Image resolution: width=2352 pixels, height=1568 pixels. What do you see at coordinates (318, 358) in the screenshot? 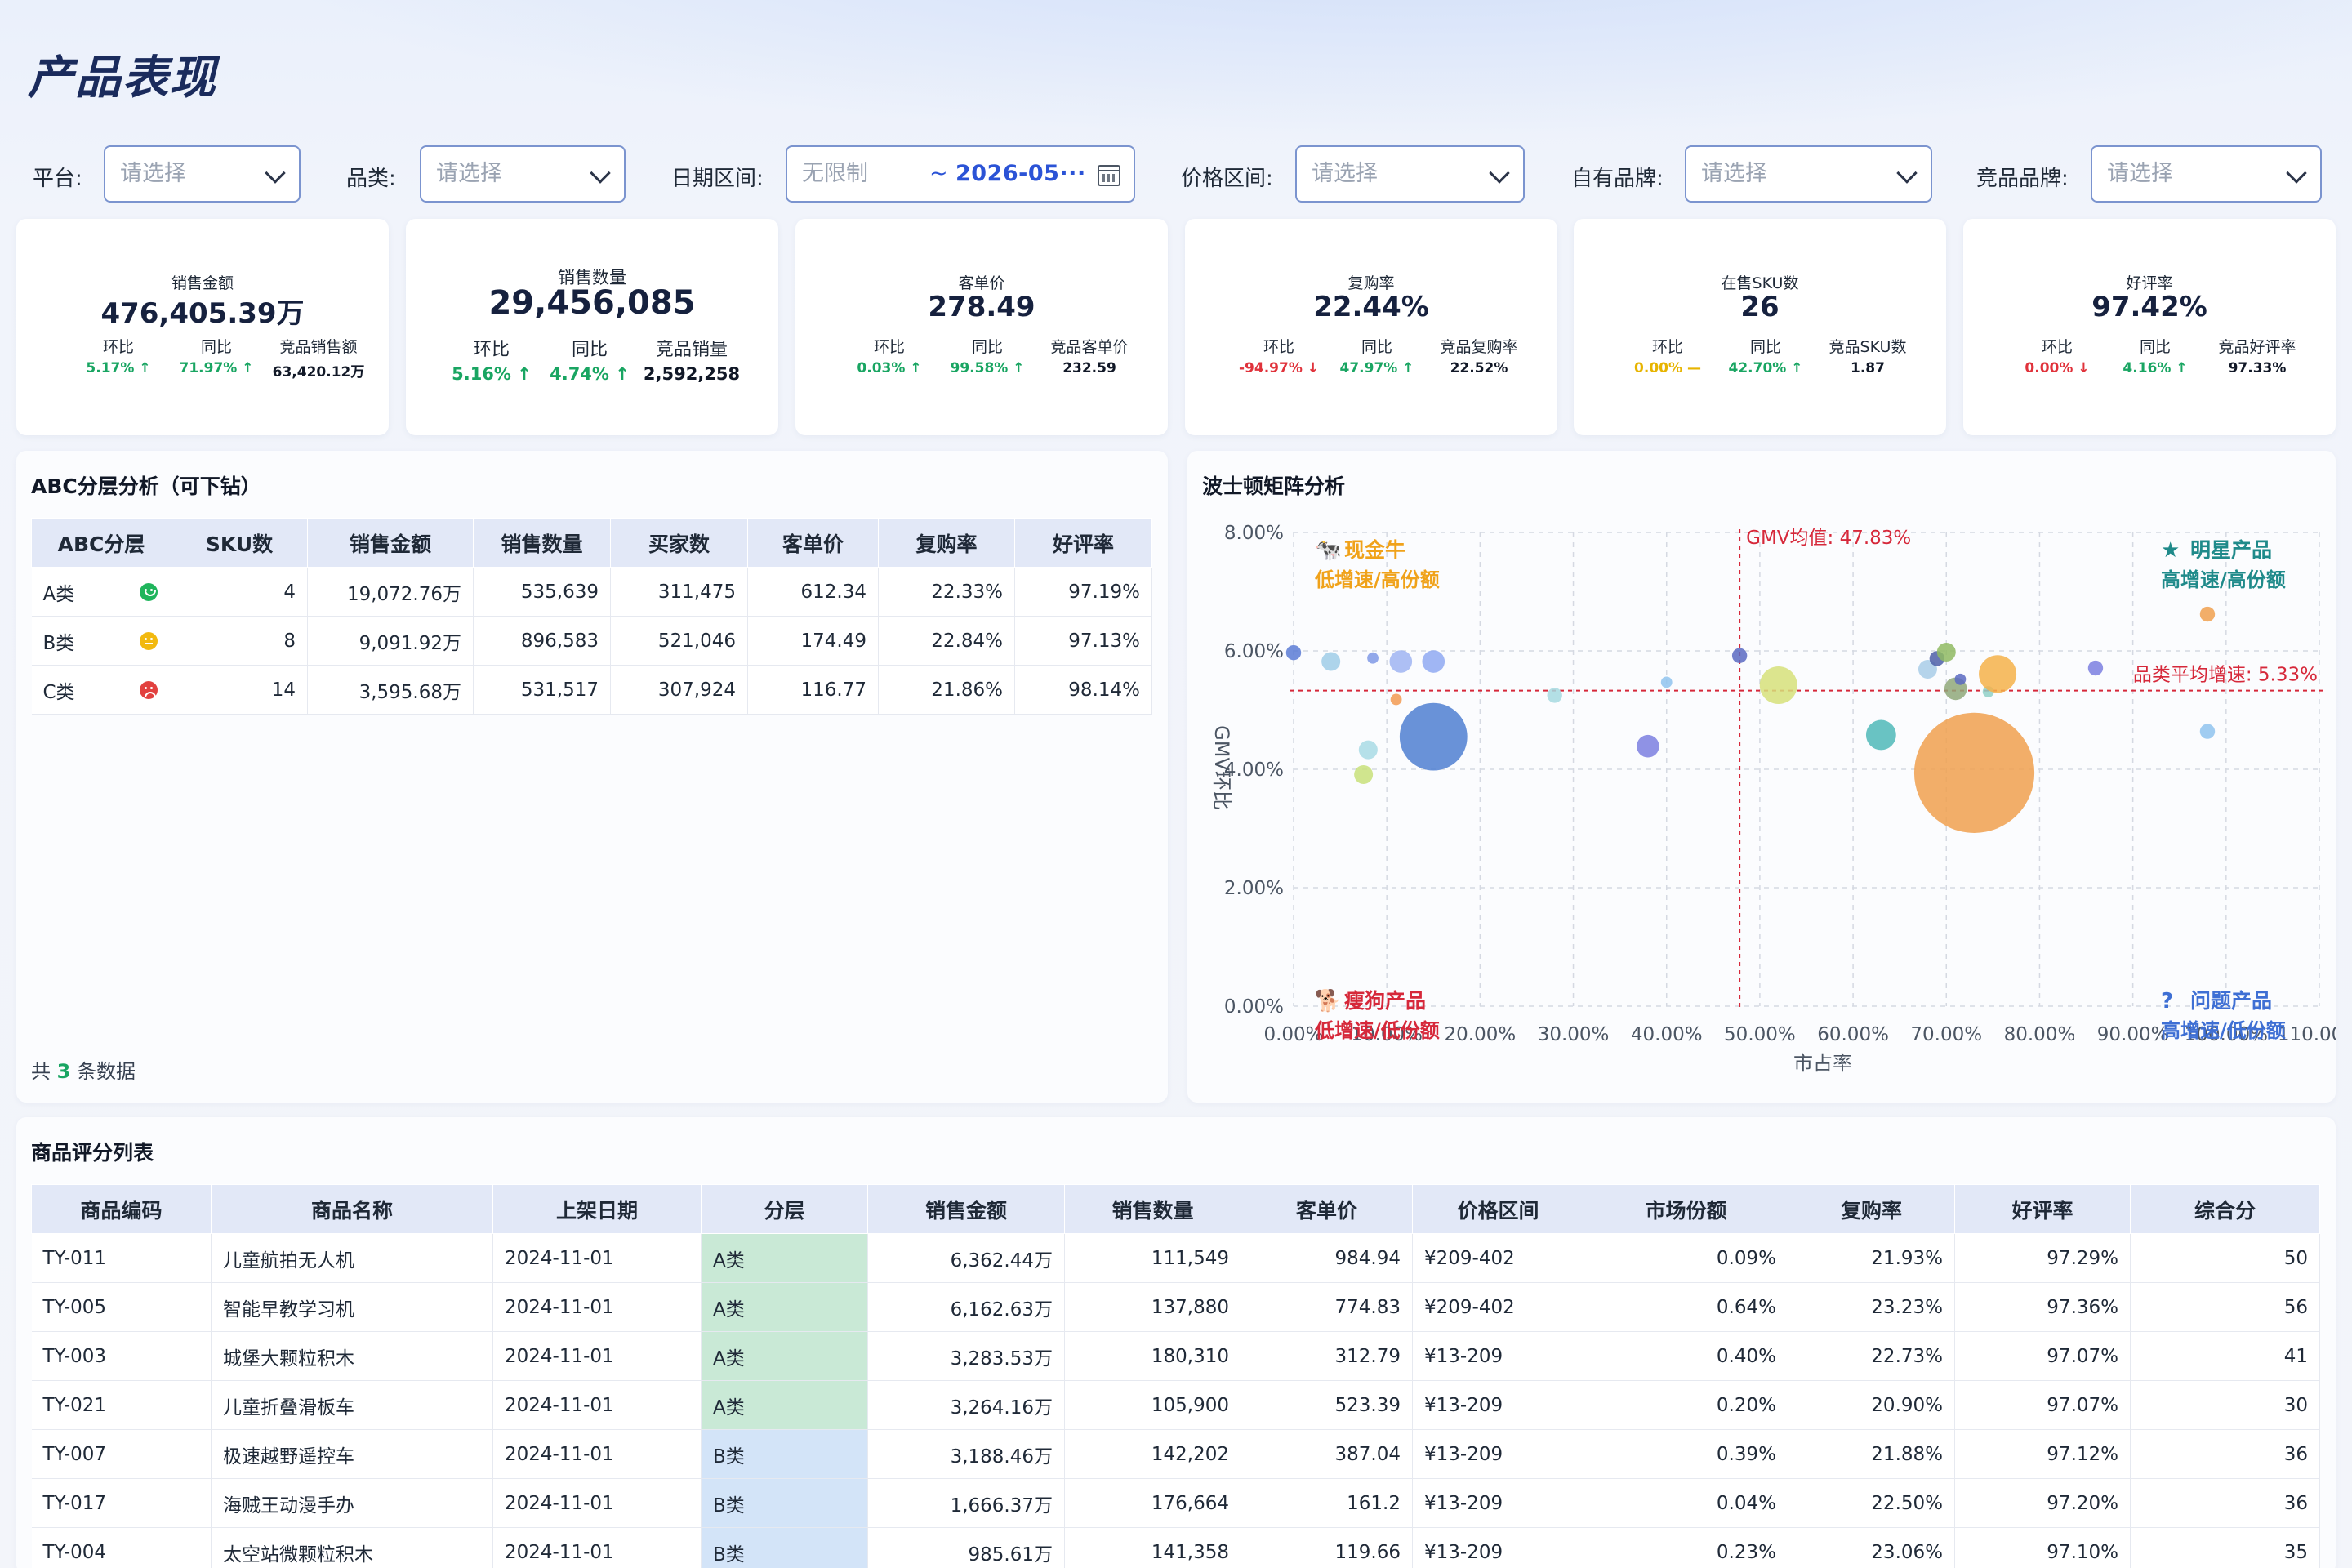
I see `kpi-competitor: 竞品销售额 63,420.12万` at bounding box center [318, 358].